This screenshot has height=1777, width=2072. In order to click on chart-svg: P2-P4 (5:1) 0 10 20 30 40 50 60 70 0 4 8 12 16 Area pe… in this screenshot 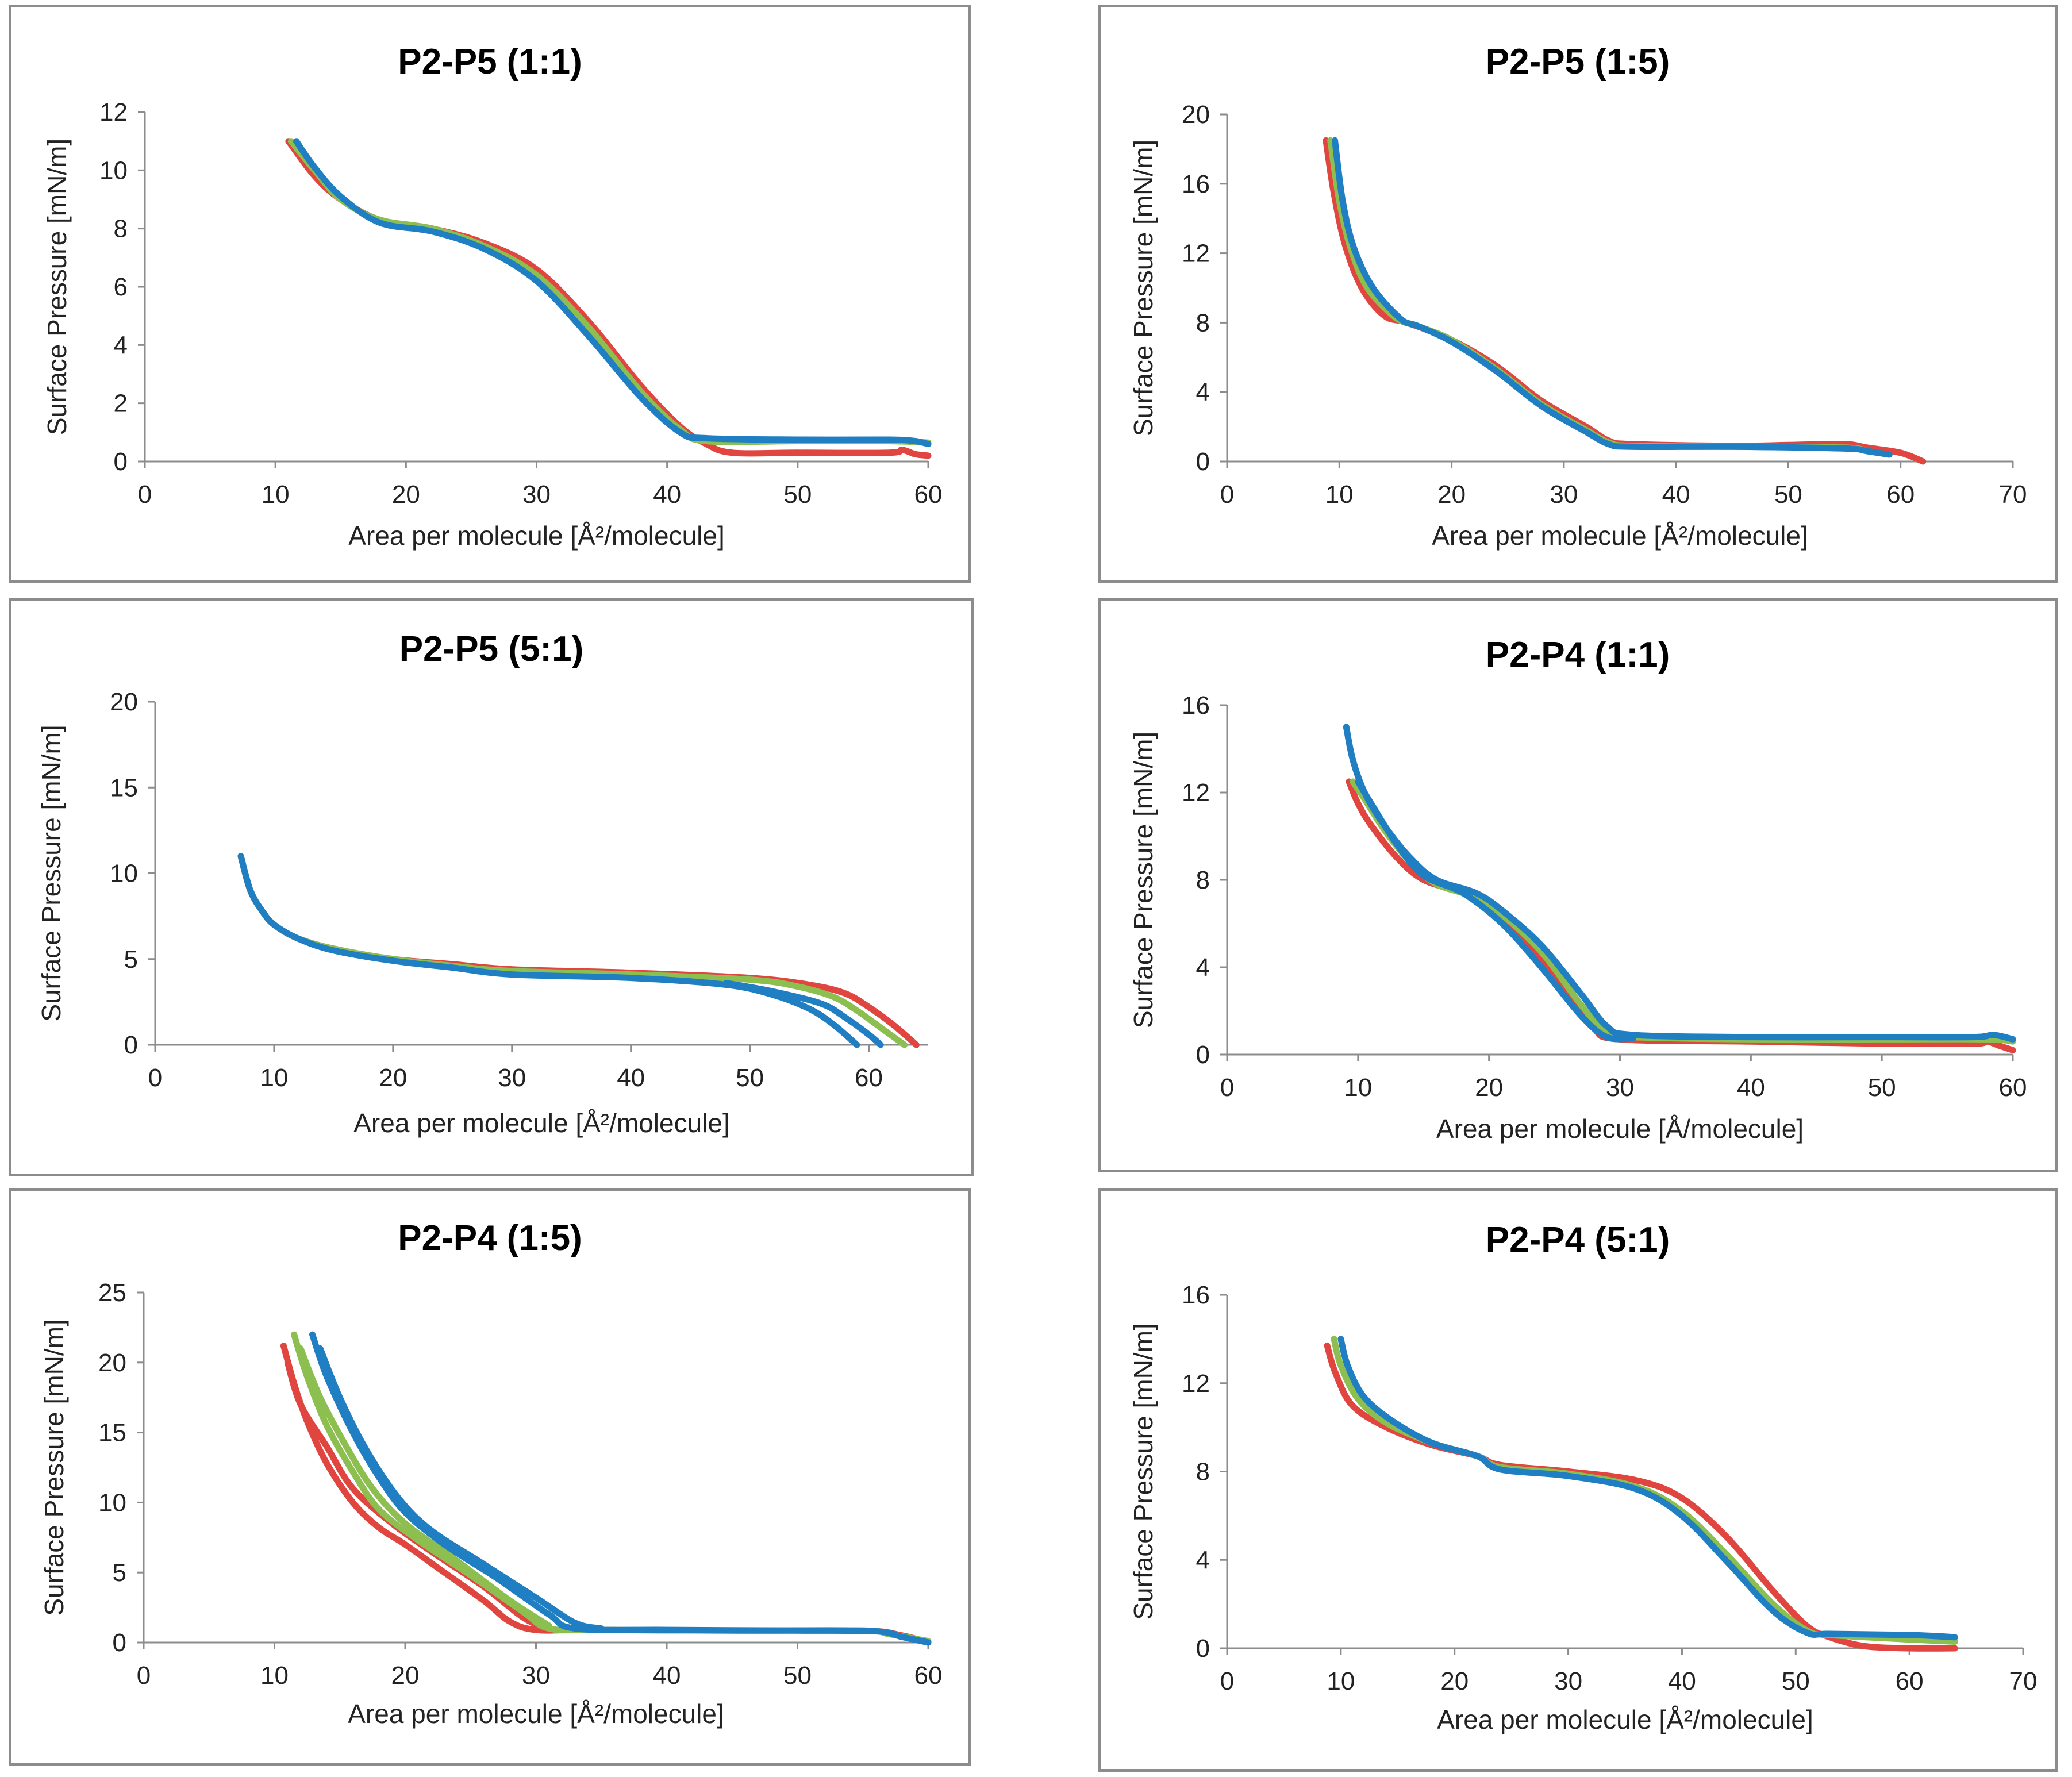, I will do `click(1583, 1477)`.